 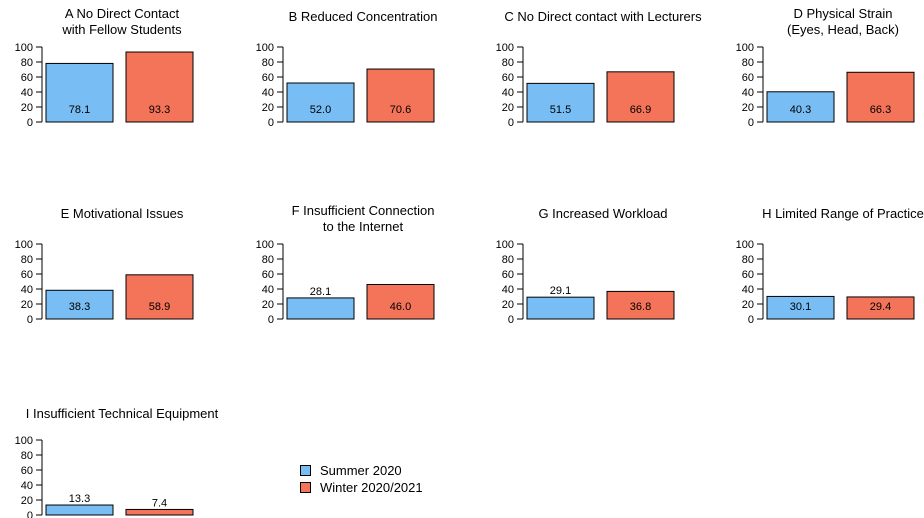 I want to click on bar-value-label-f-summer: 28.1, so click(x=320, y=292).